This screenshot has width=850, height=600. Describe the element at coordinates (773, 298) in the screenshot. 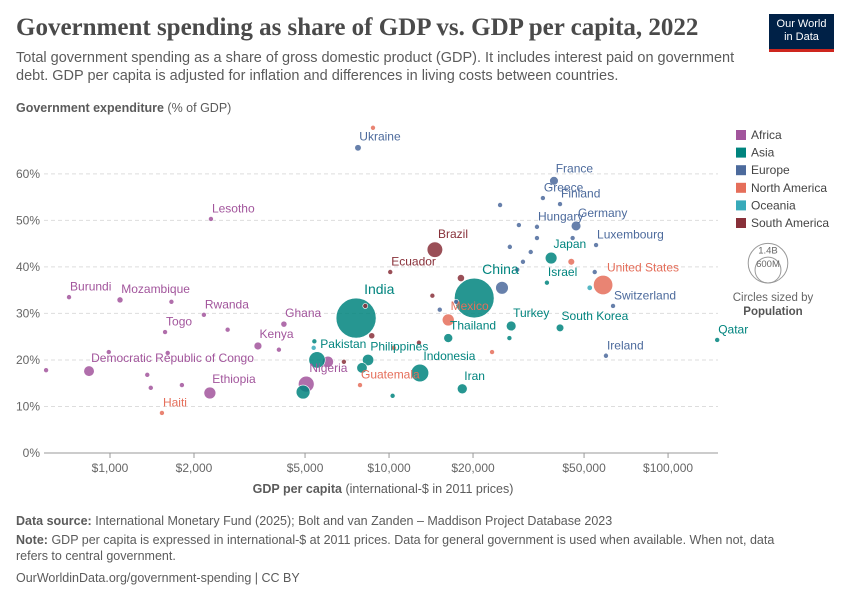

I see `size-legend-title: Circles sized by` at that location.